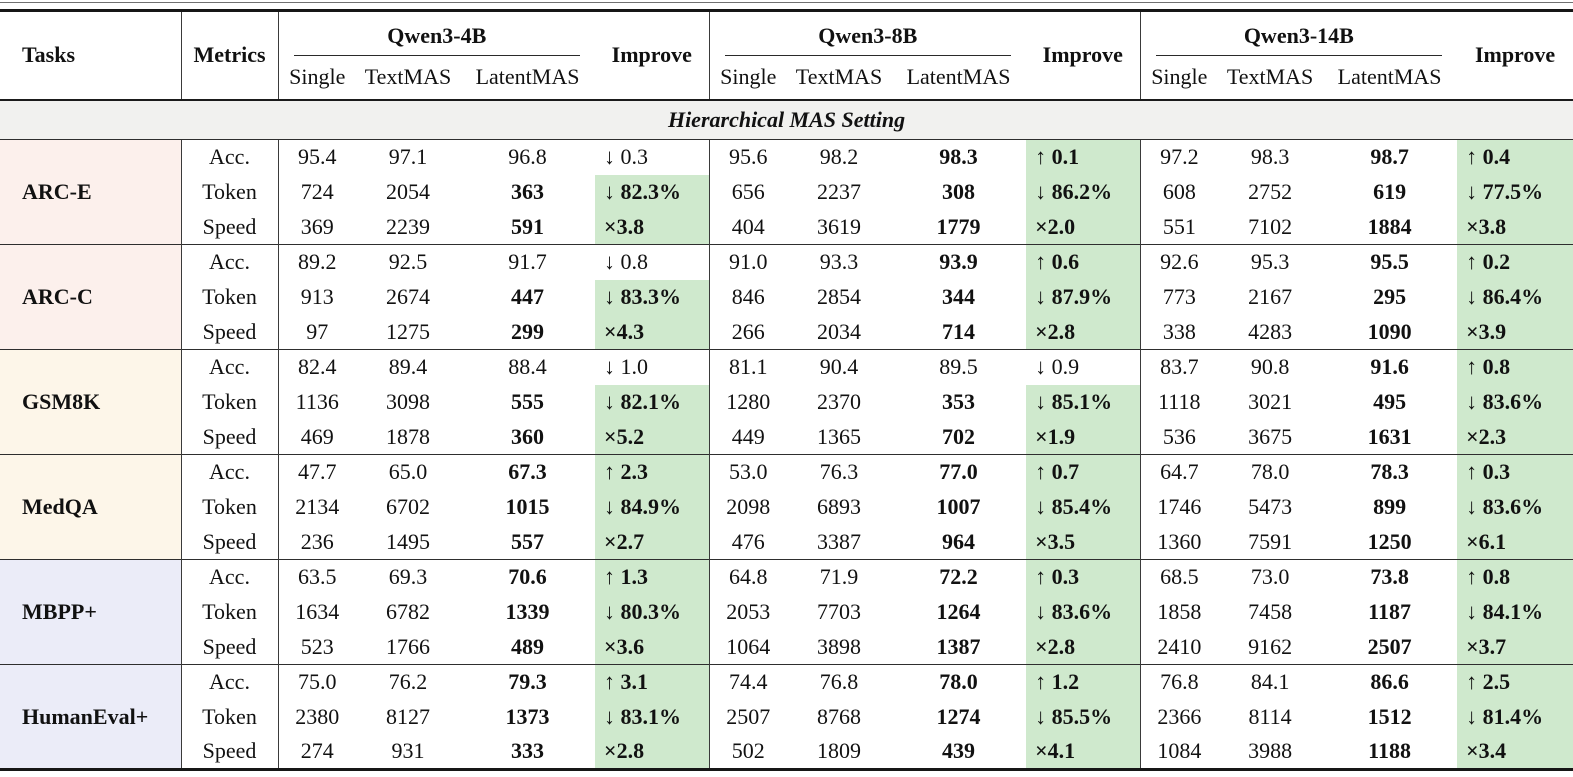 Image resolution: width=1573 pixels, height=777 pixels. Describe the element at coordinates (959, 331) in the screenshot. I see `latentmas-value: 714` at that location.